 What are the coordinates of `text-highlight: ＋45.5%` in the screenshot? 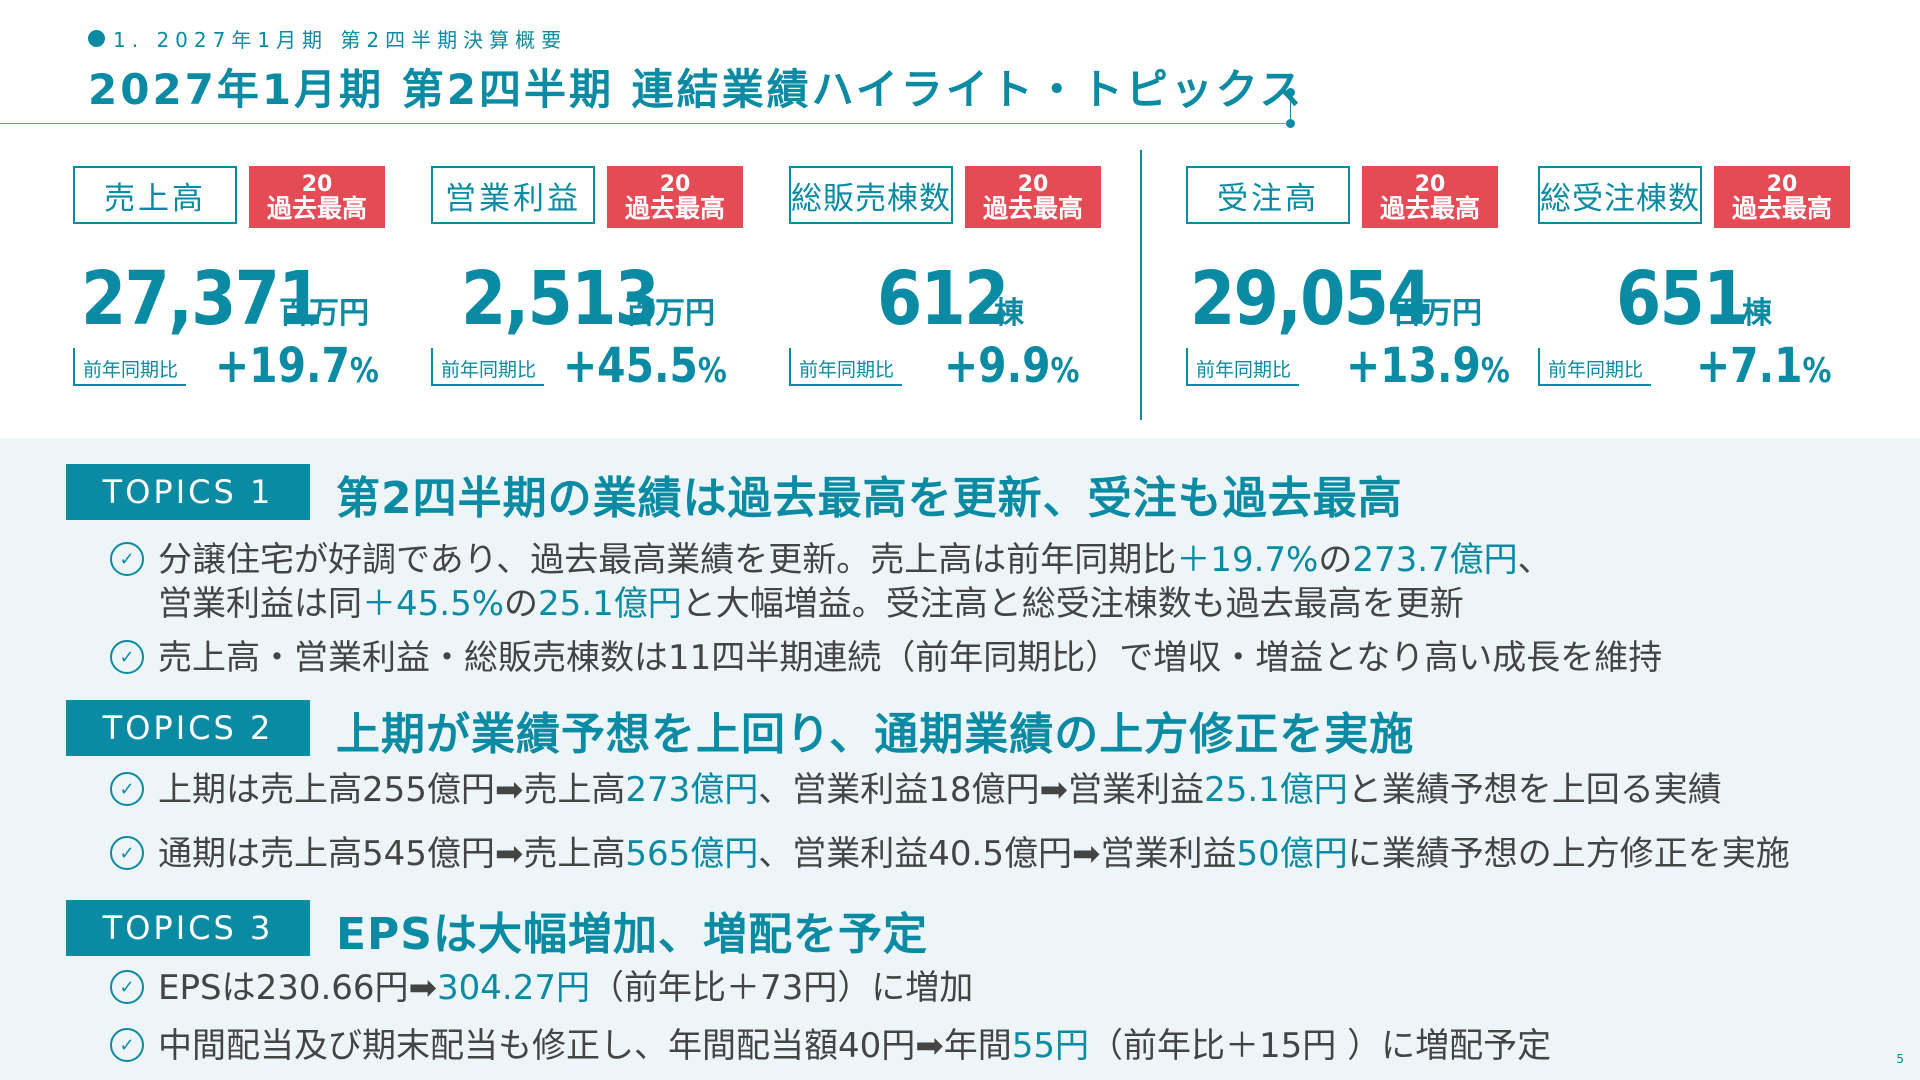 It's located at (433, 604).